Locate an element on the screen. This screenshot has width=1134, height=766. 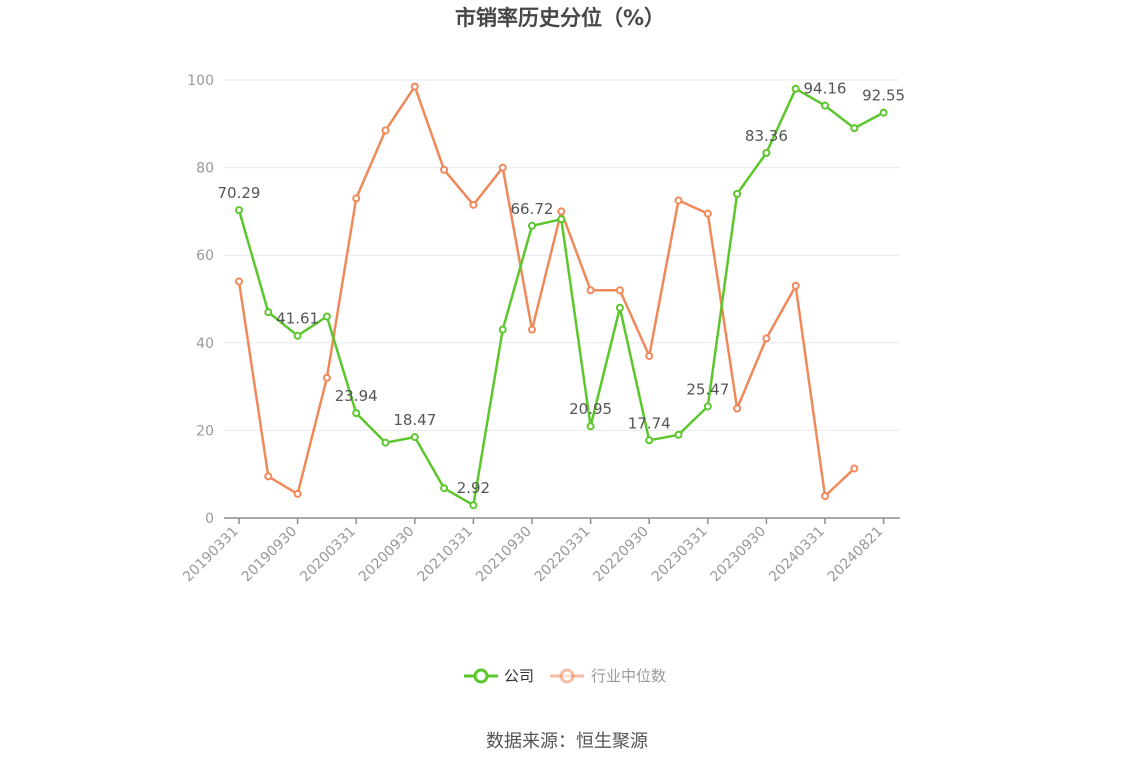
y-tick-label: 80 is located at coordinates (205, 169).